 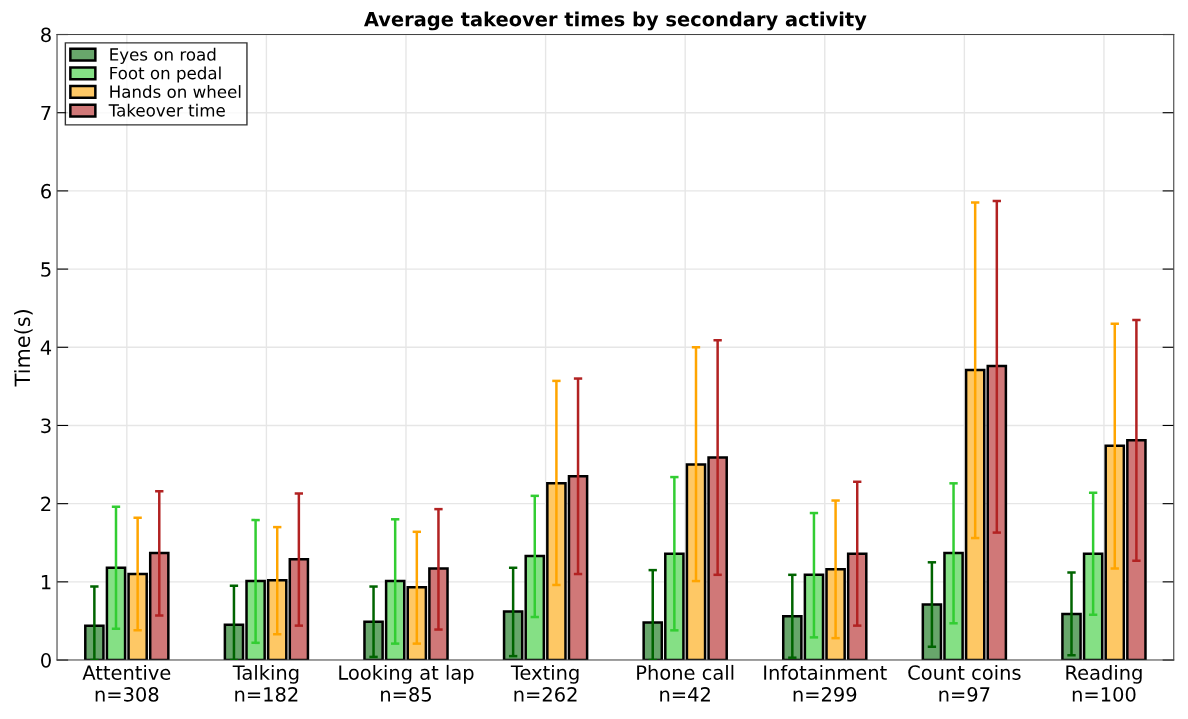 I want to click on legend-label: Eyes on road, so click(x=163, y=55).